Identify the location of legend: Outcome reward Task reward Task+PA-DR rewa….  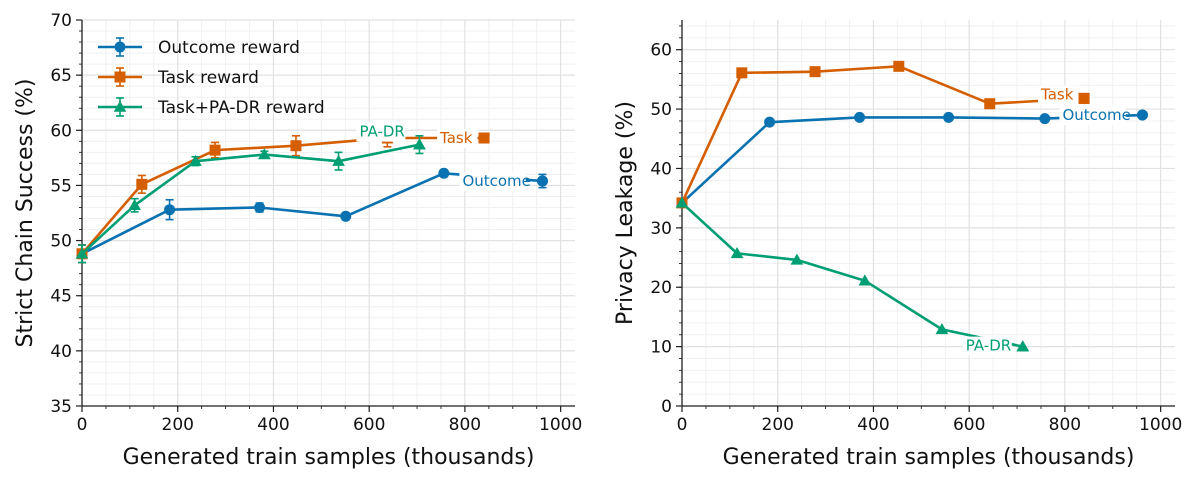
(211, 77).